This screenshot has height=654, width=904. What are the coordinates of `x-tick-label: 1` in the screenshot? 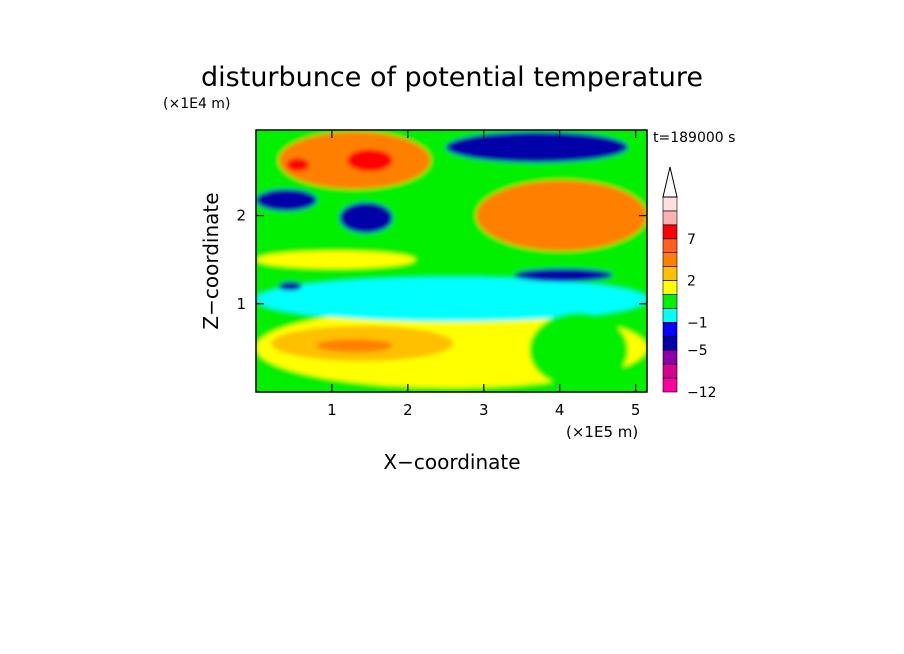 It's located at (332, 410).